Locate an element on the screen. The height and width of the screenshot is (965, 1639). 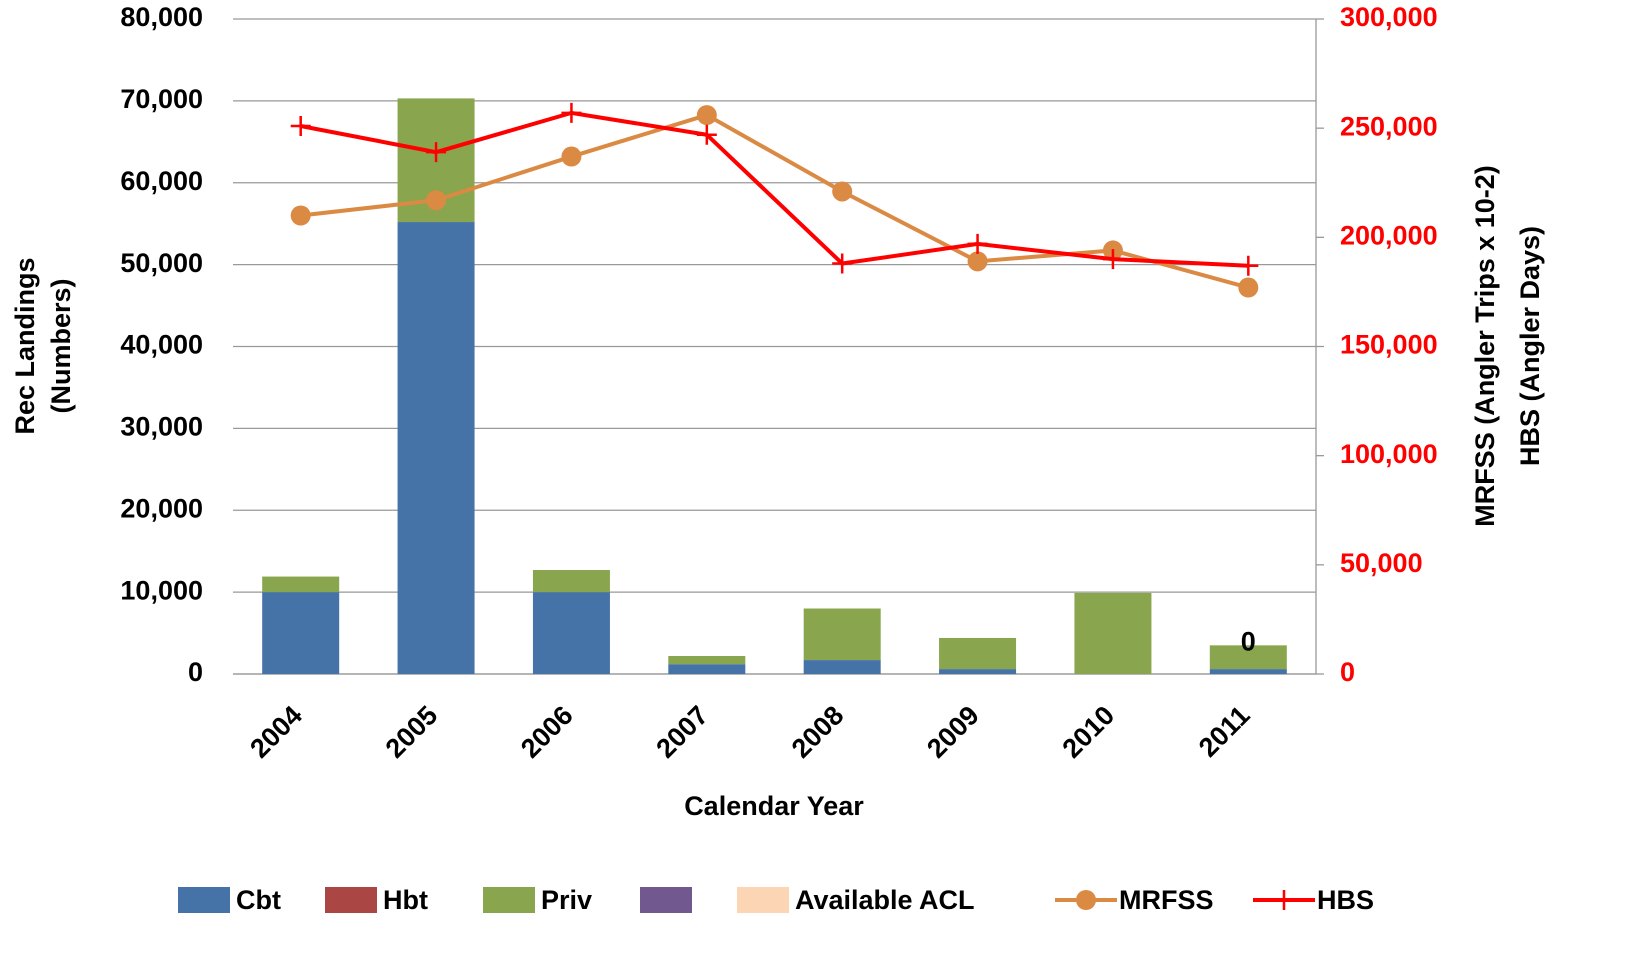
x-tick-label: 2005 is located at coordinates (412, 732).